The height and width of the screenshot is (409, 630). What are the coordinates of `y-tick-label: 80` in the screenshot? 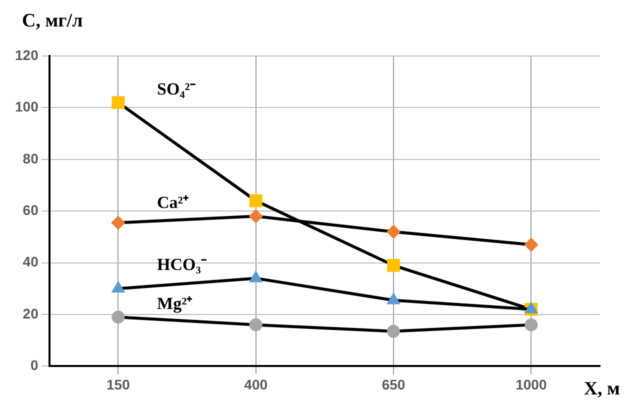 It's located at (30, 158).